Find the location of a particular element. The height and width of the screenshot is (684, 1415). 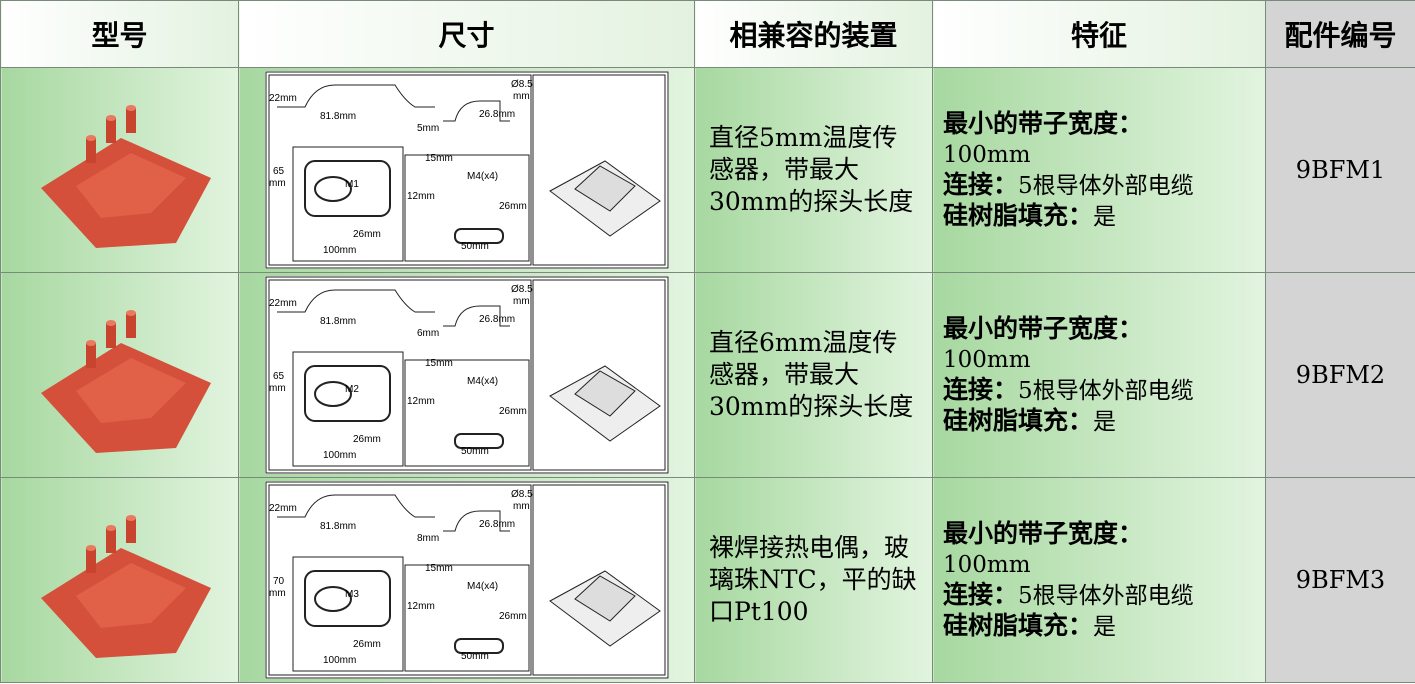

top-view-hole is located at coordinates (332, 189).